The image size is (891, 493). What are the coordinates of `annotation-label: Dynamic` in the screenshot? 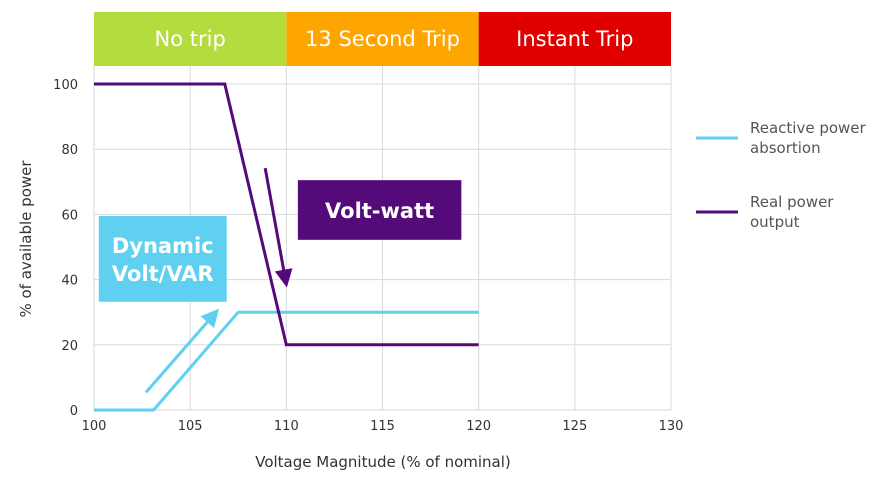 It's located at (163, 246).